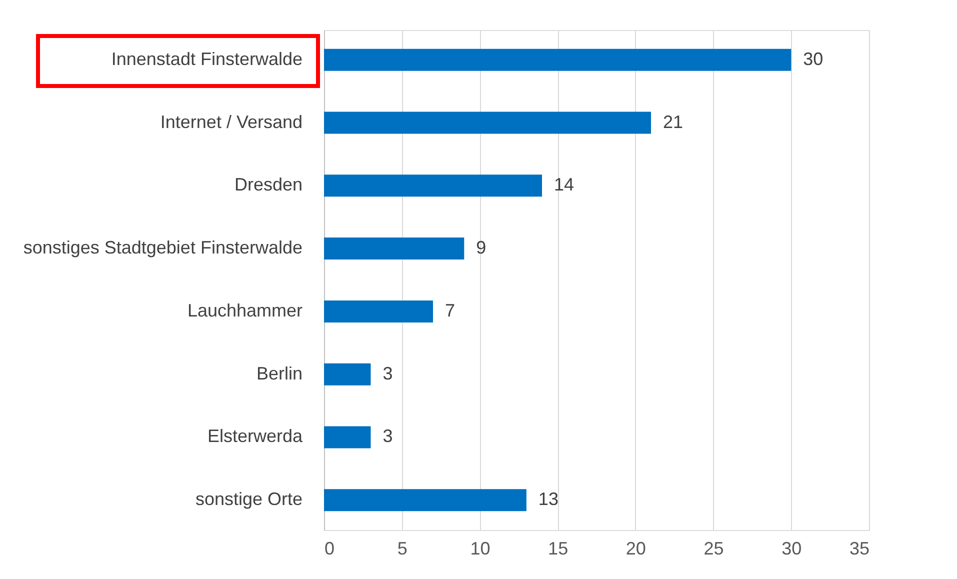 Image resolution: width=957 pixels, height=579 pixels. I want to click on x-tick-label: 35, so click(859, 548).